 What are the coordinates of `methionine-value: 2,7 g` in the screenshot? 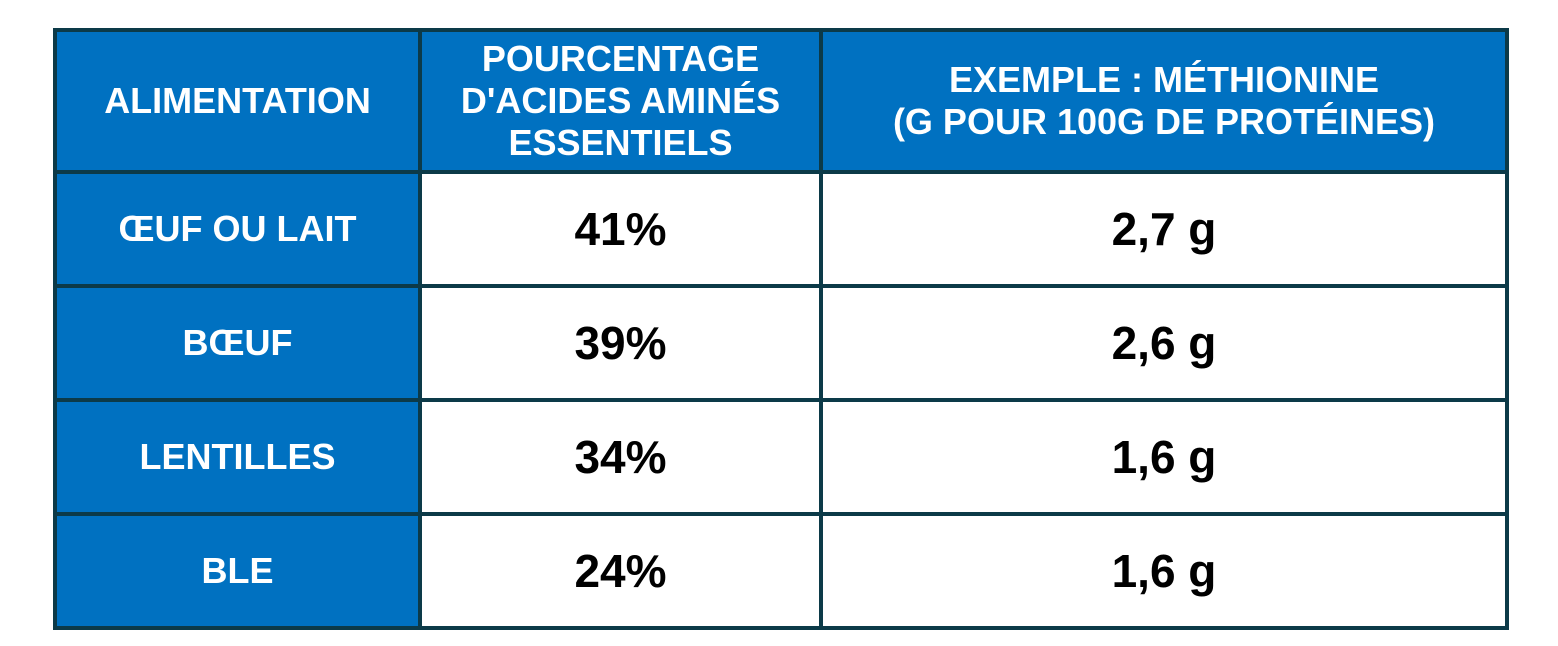 It's located at (1164, 229).